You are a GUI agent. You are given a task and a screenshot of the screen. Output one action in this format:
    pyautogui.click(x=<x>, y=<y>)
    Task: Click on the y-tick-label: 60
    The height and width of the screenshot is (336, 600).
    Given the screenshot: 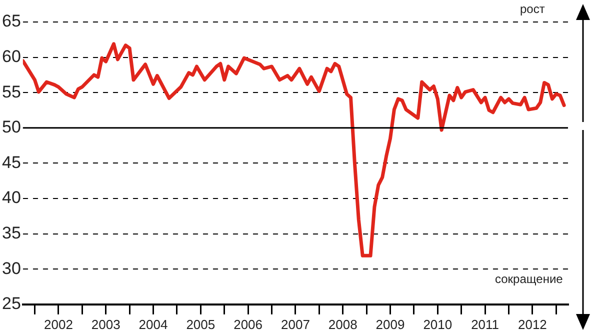 What is the action you would take?
    pyautogui.click(x=11, y=56)
    